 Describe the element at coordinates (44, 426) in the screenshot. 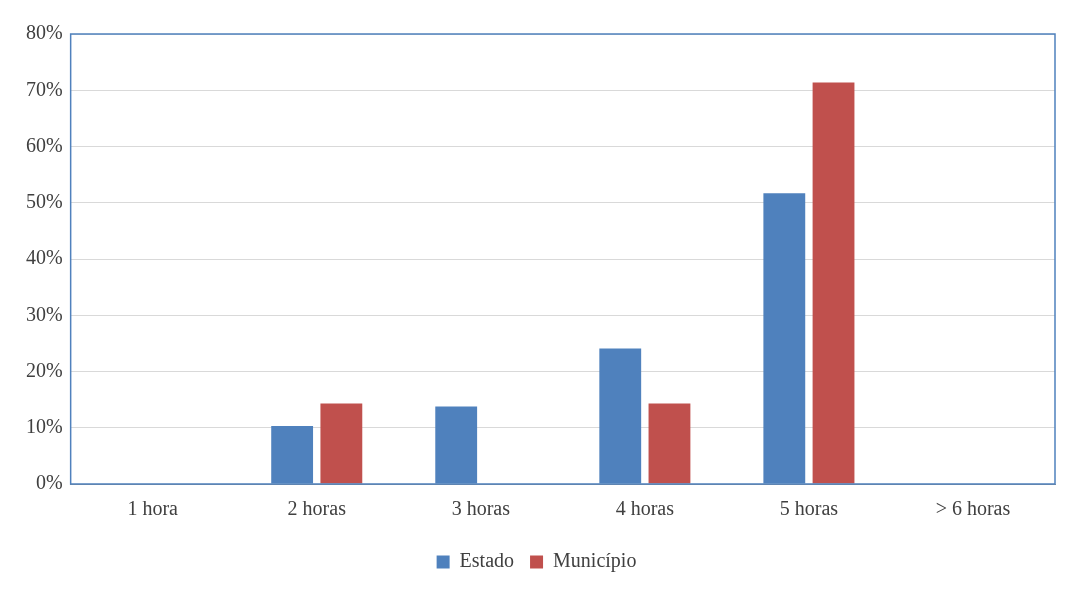

I see `y-tick-label: 10%` at that location.